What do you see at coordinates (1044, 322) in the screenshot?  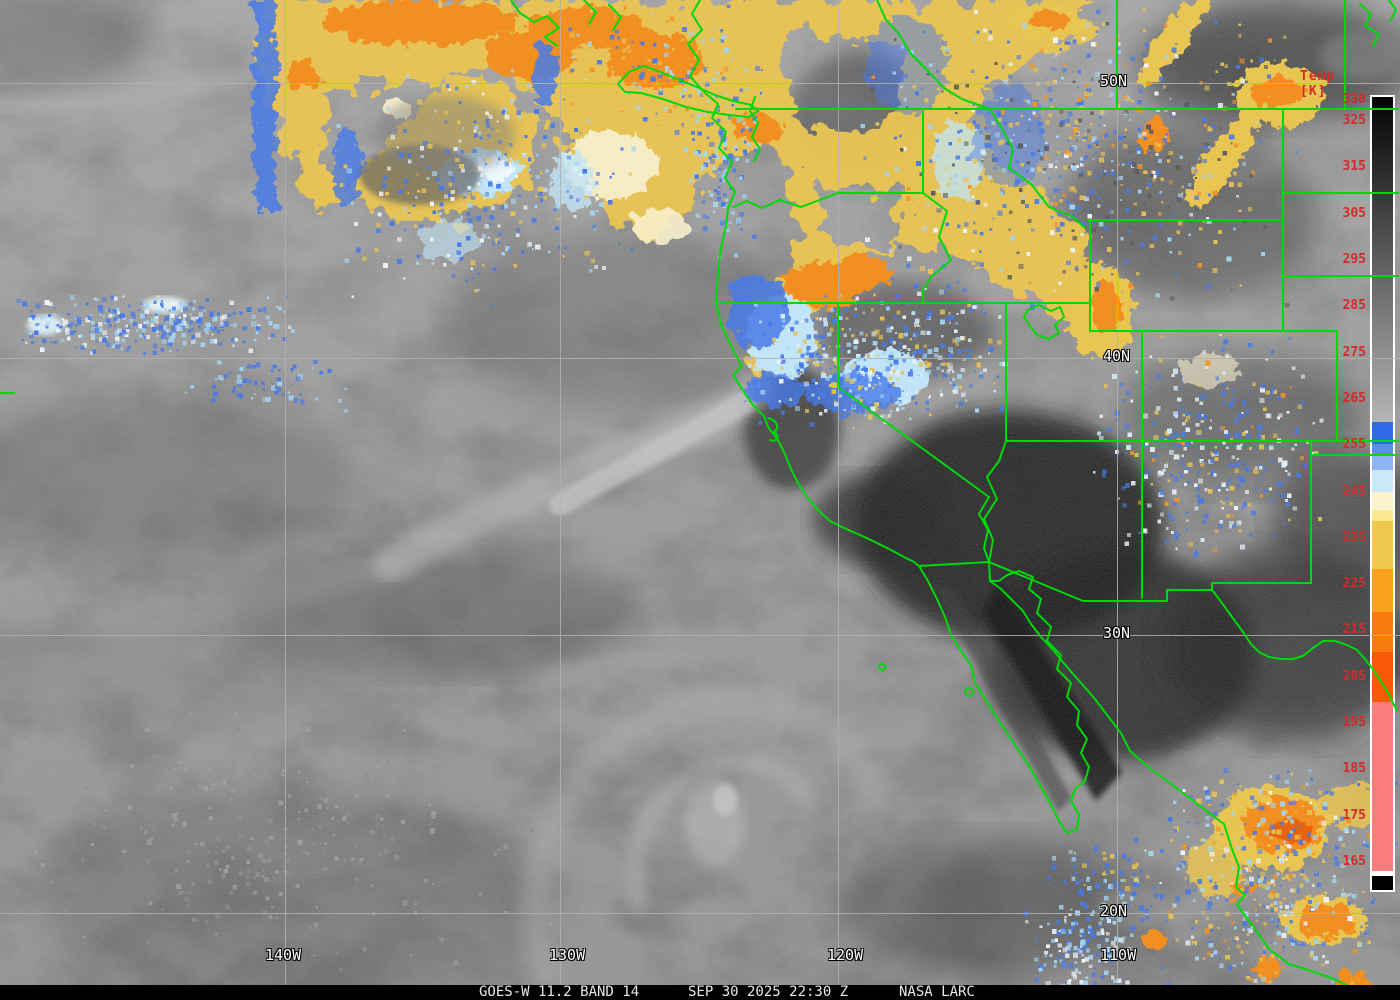 I see `great-salt-lake` at bounding box center [1044, 322].